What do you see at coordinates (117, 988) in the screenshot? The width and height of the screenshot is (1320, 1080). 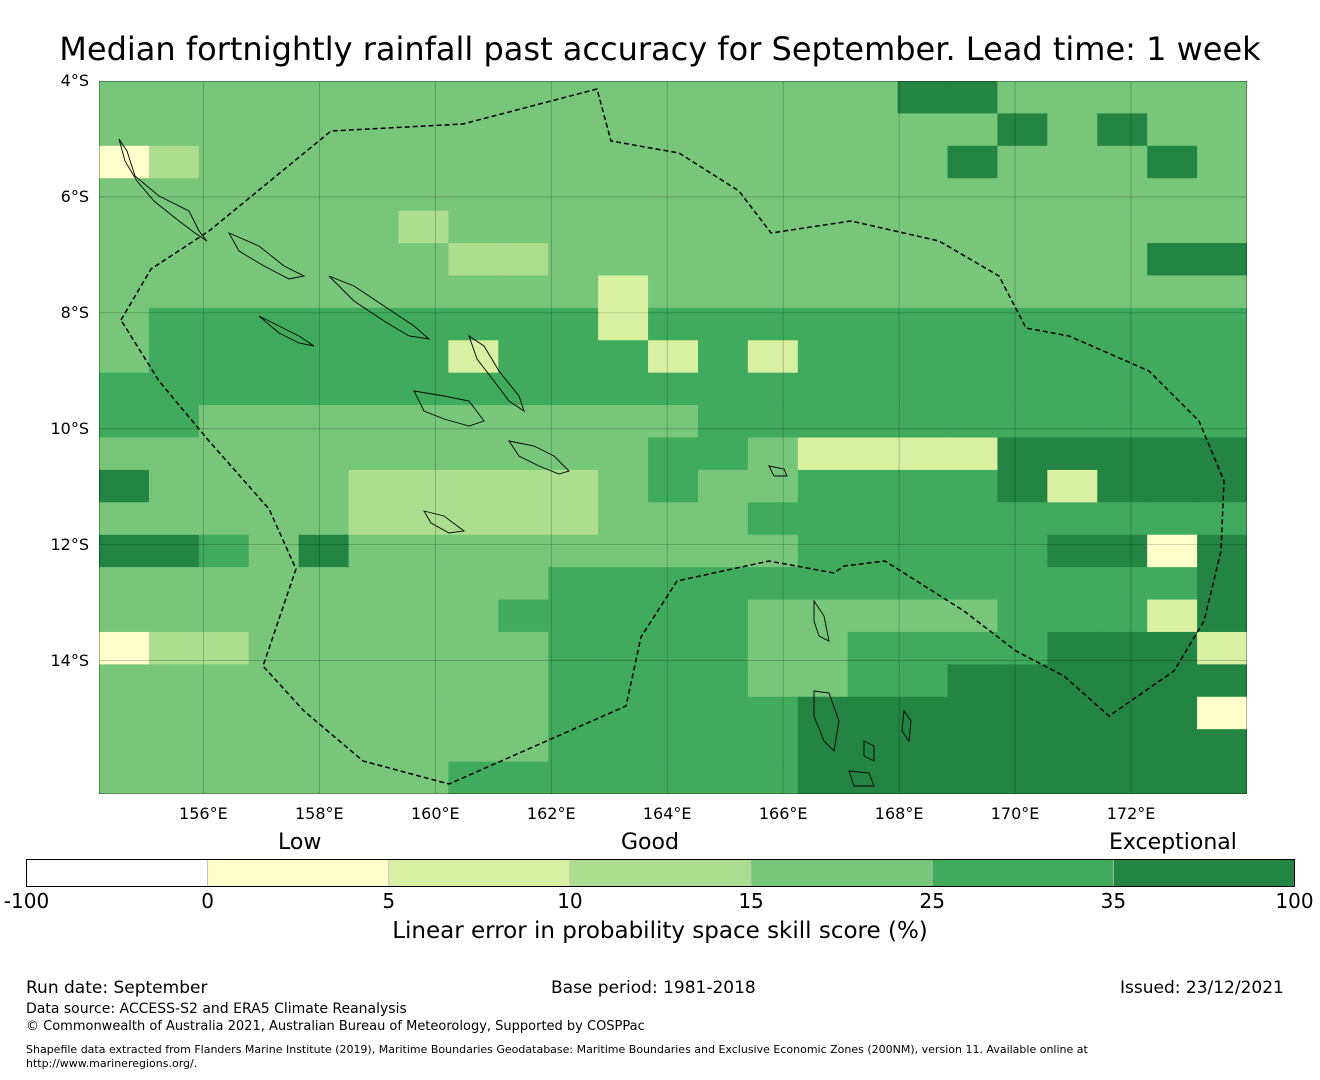 I see `run-date: Run date: September` at bounding box center [117, 988].